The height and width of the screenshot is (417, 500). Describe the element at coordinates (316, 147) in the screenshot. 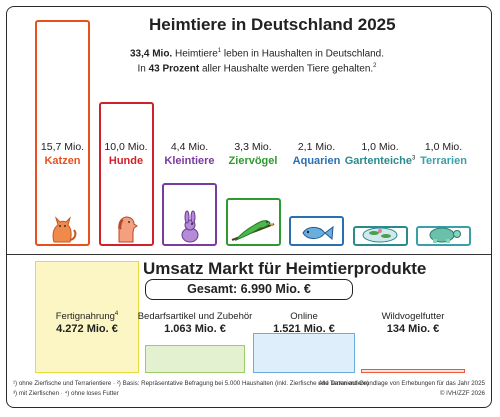

I see `pets-value-label: 2,1 Mio.` at that location.